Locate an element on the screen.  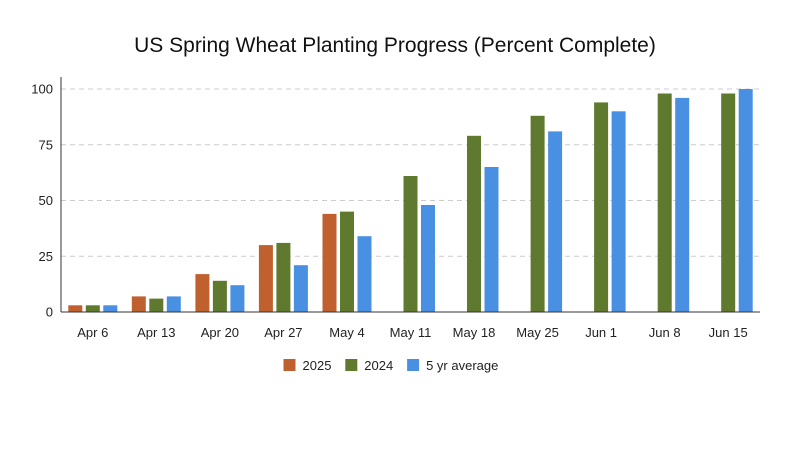
legend: 2025 2024 5 yr average is located at coordinates (390, 365).